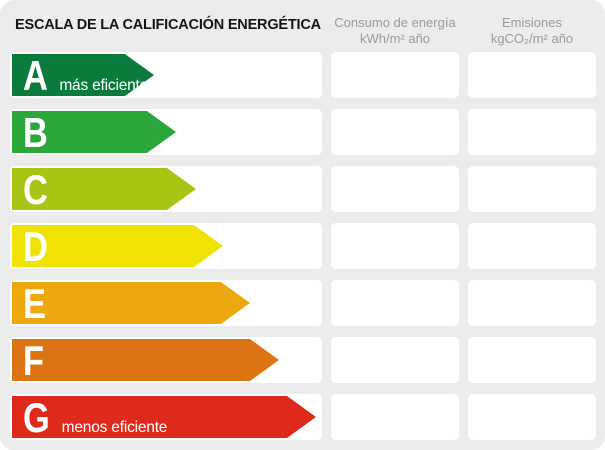 The image size is (605, 450). I want to click on rating-row-c: C, so click(303, 189).